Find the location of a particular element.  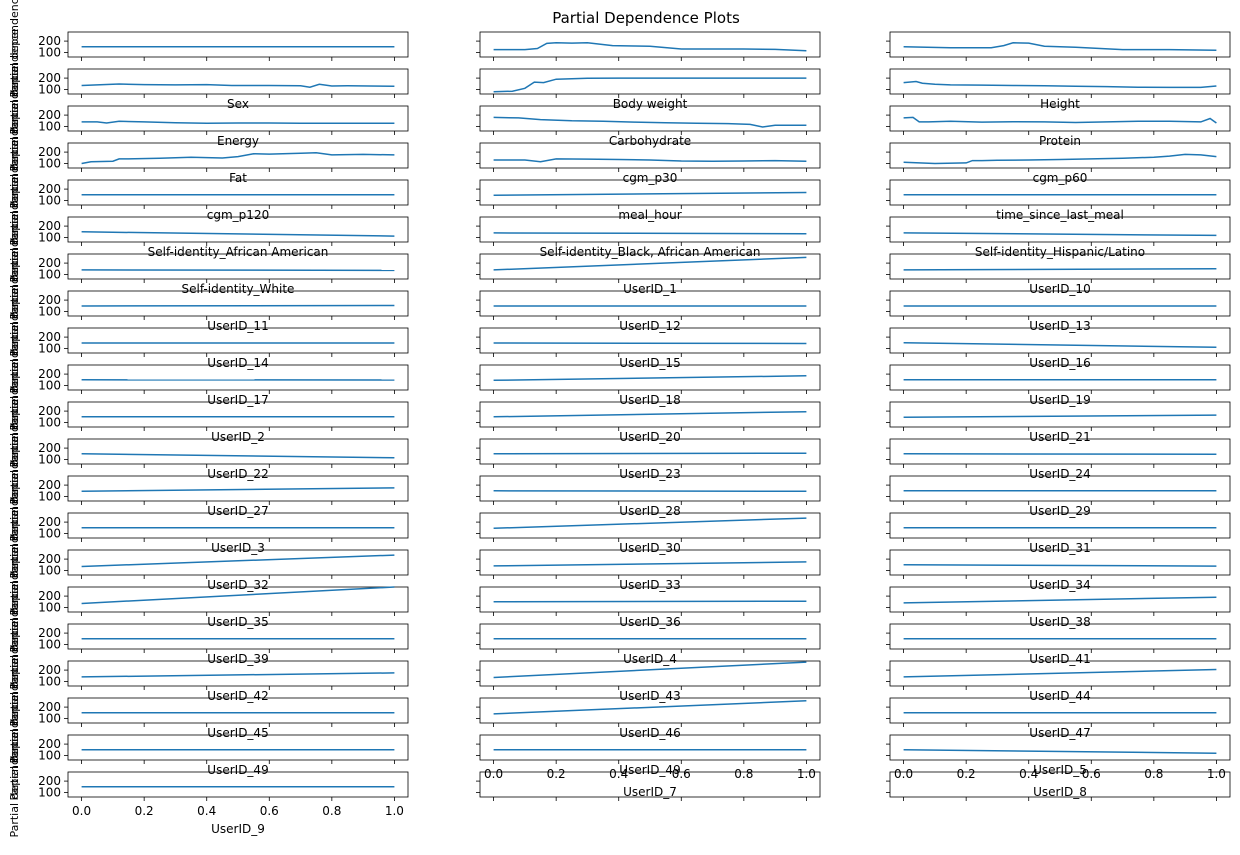

x-axis-label: UserID_49 is located at coordinates (237, 770).